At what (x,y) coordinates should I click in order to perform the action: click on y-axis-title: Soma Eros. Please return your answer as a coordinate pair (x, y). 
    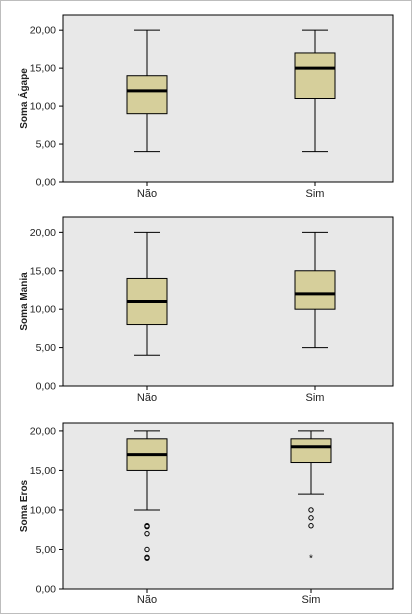
    Looking at the image, I should click on (24, 505).